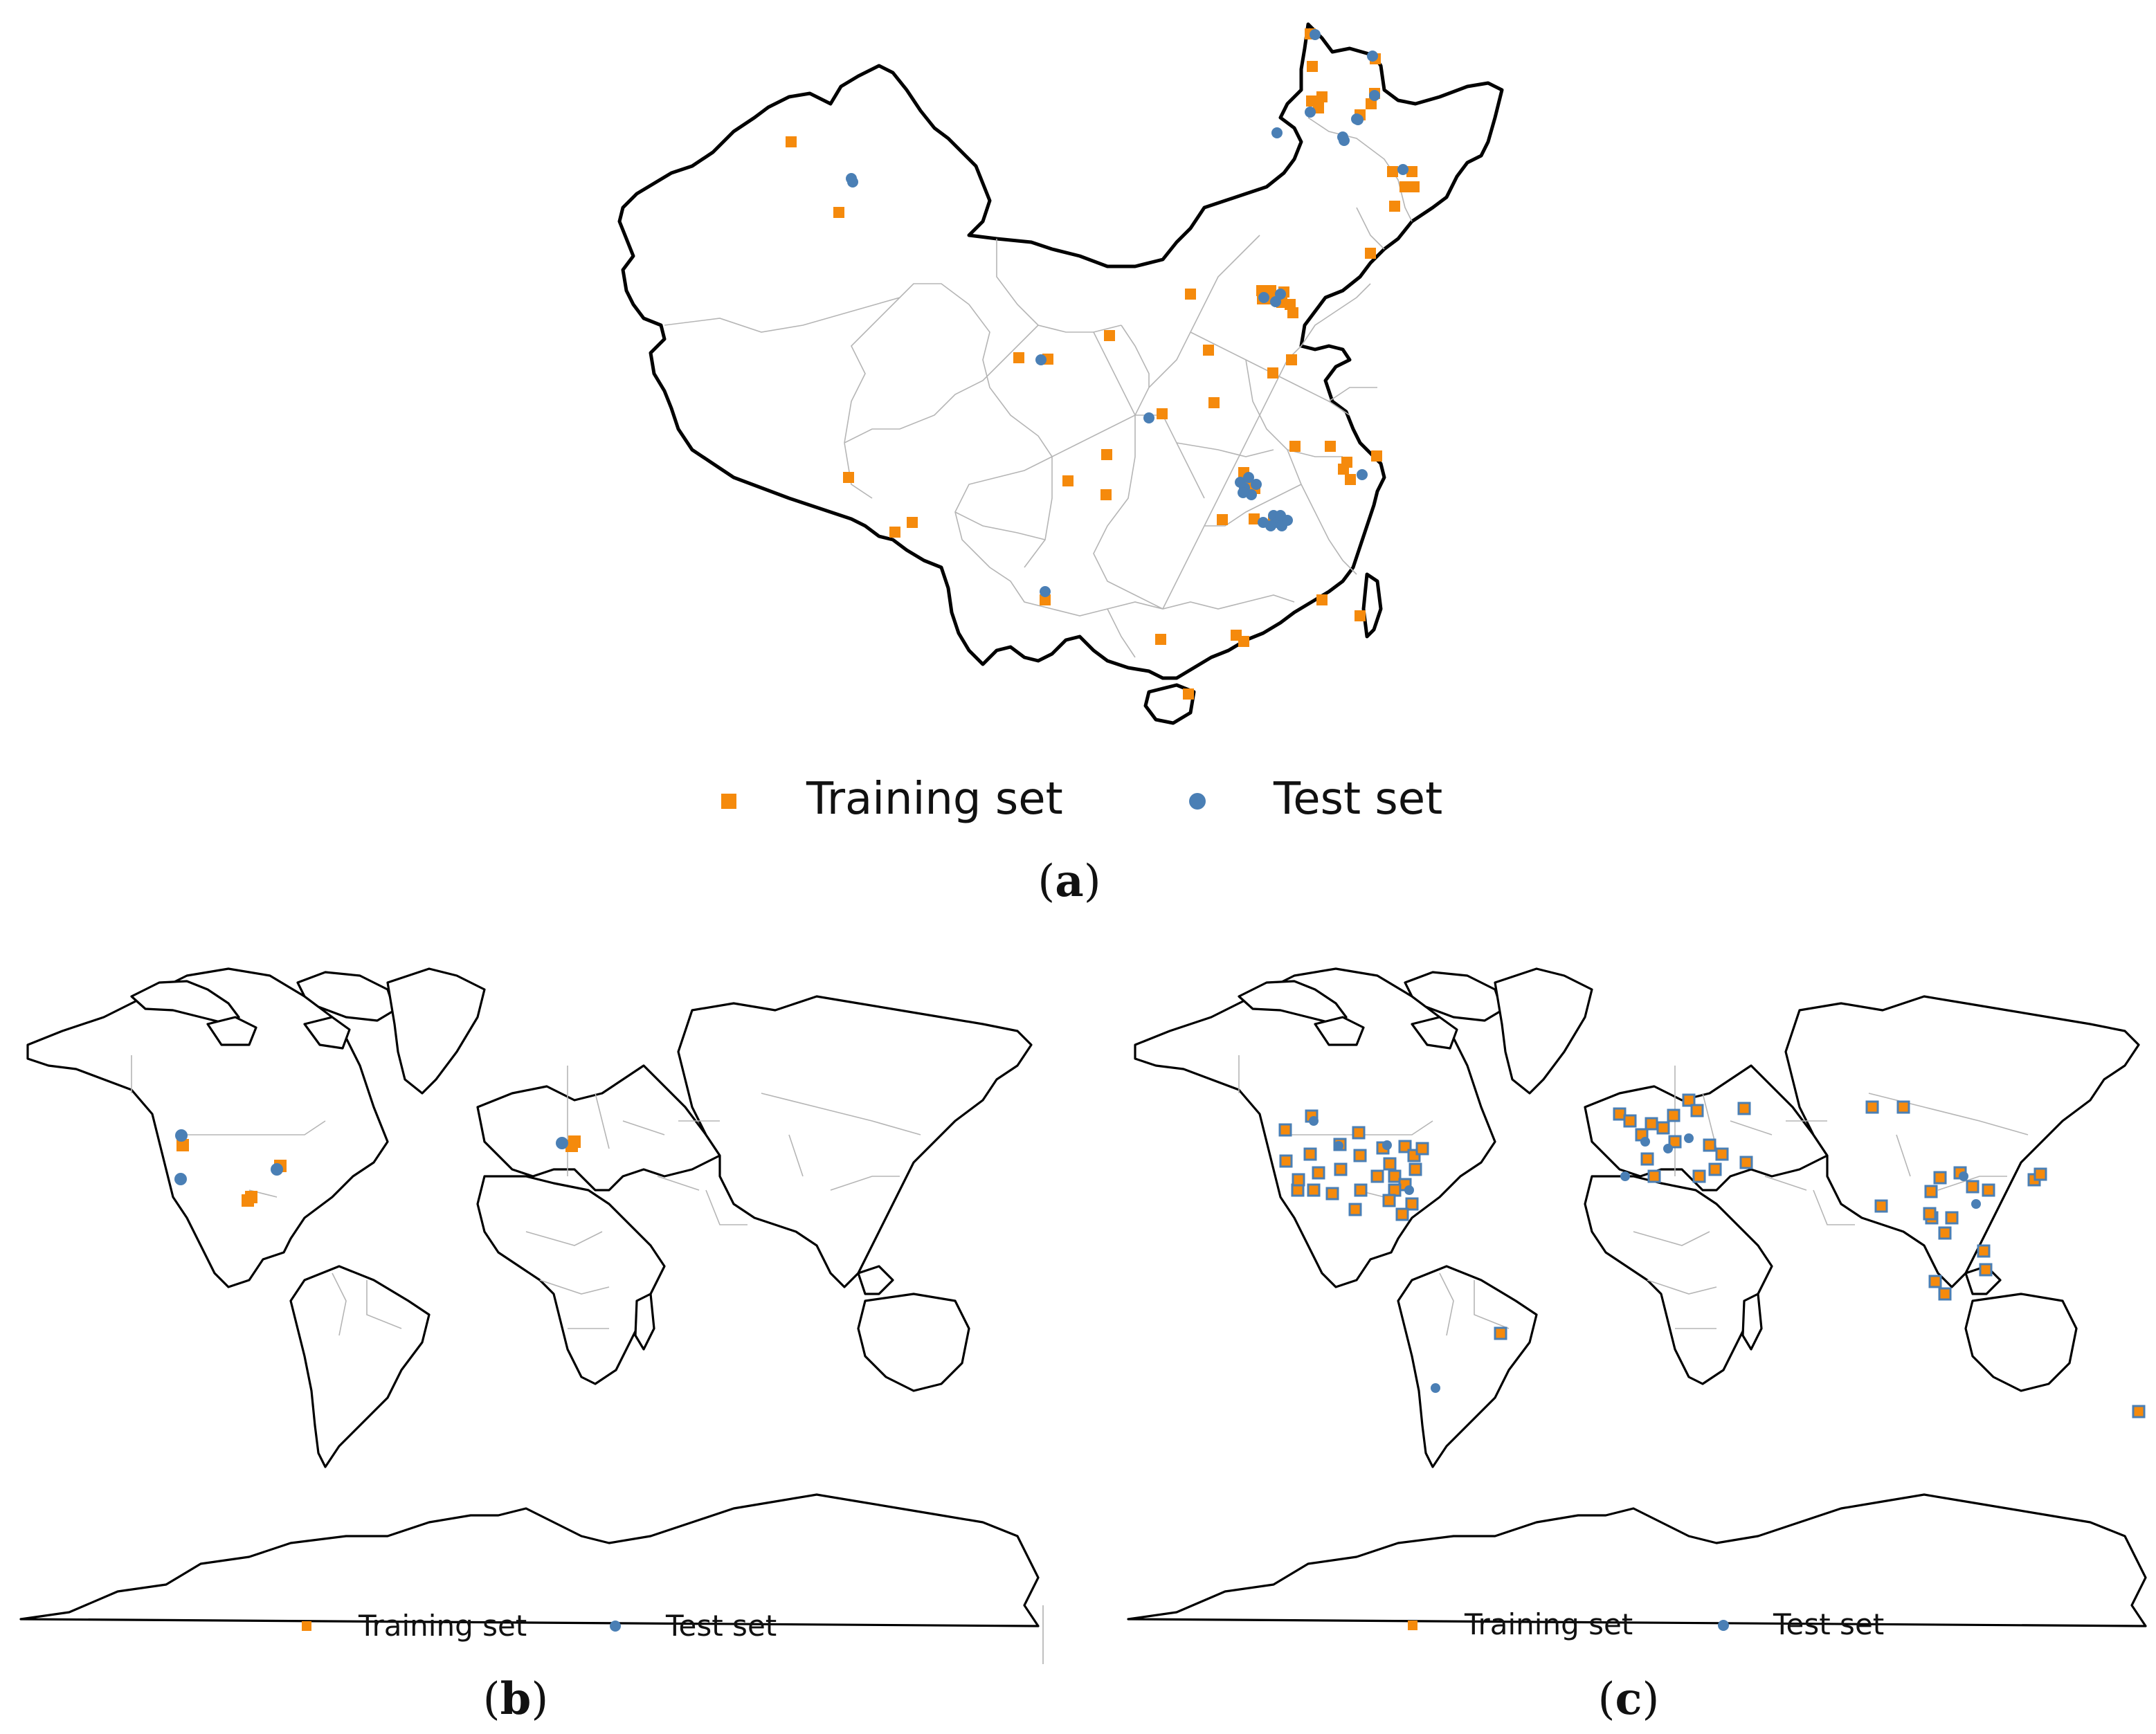  What do you see at coordinates (1646, 1624) in the screenshot?
I see `panel-c-legend: Training set Test set` at bounding box center [1646, 1624].